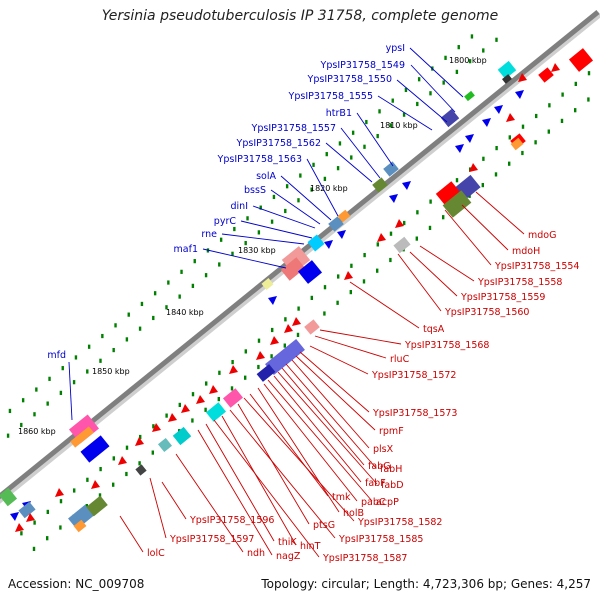 This screenshot has width=600, height=600. Describe the element at coordinates (349, 79) in the screenshot. I see `gene-label-YpsIP31758_1550: YpsIP31758_1550` at that location.